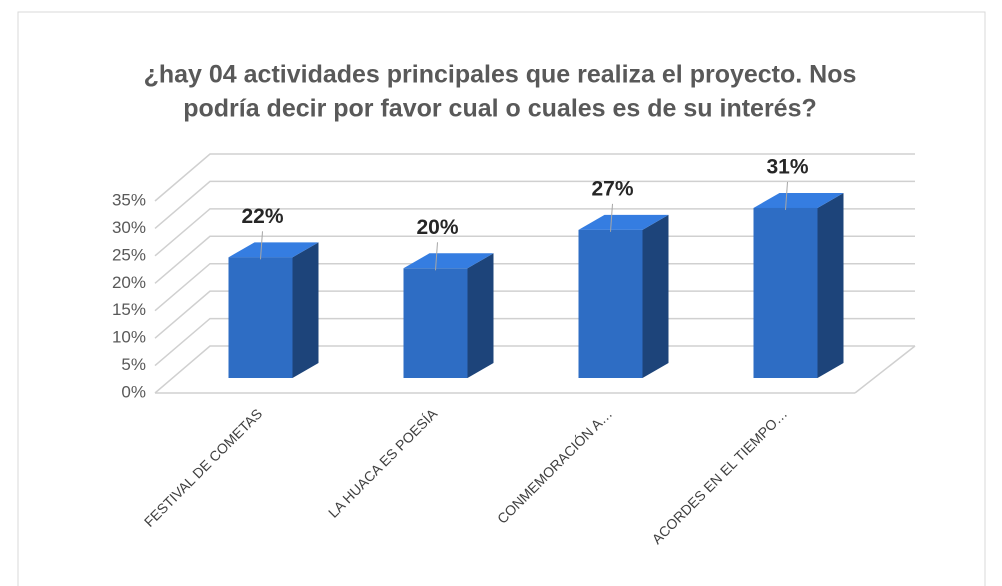  What do you see at coordinates (133, 364) in the screenshot?
I see `y-tick-label: 5%` at bounding box center [133, 364].